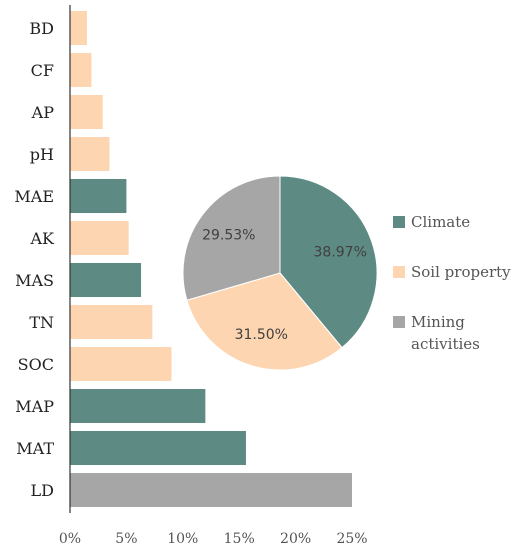 The image size is (528, 550). I want to click on bar-ak, so click(99, 238).